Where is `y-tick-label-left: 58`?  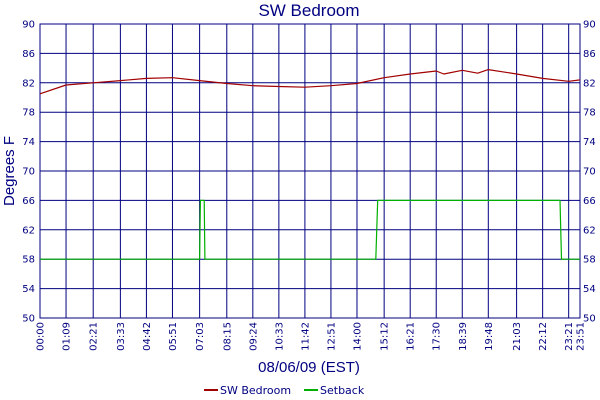
y-tick-label-left: 58 is located at coordinates (28, 260).